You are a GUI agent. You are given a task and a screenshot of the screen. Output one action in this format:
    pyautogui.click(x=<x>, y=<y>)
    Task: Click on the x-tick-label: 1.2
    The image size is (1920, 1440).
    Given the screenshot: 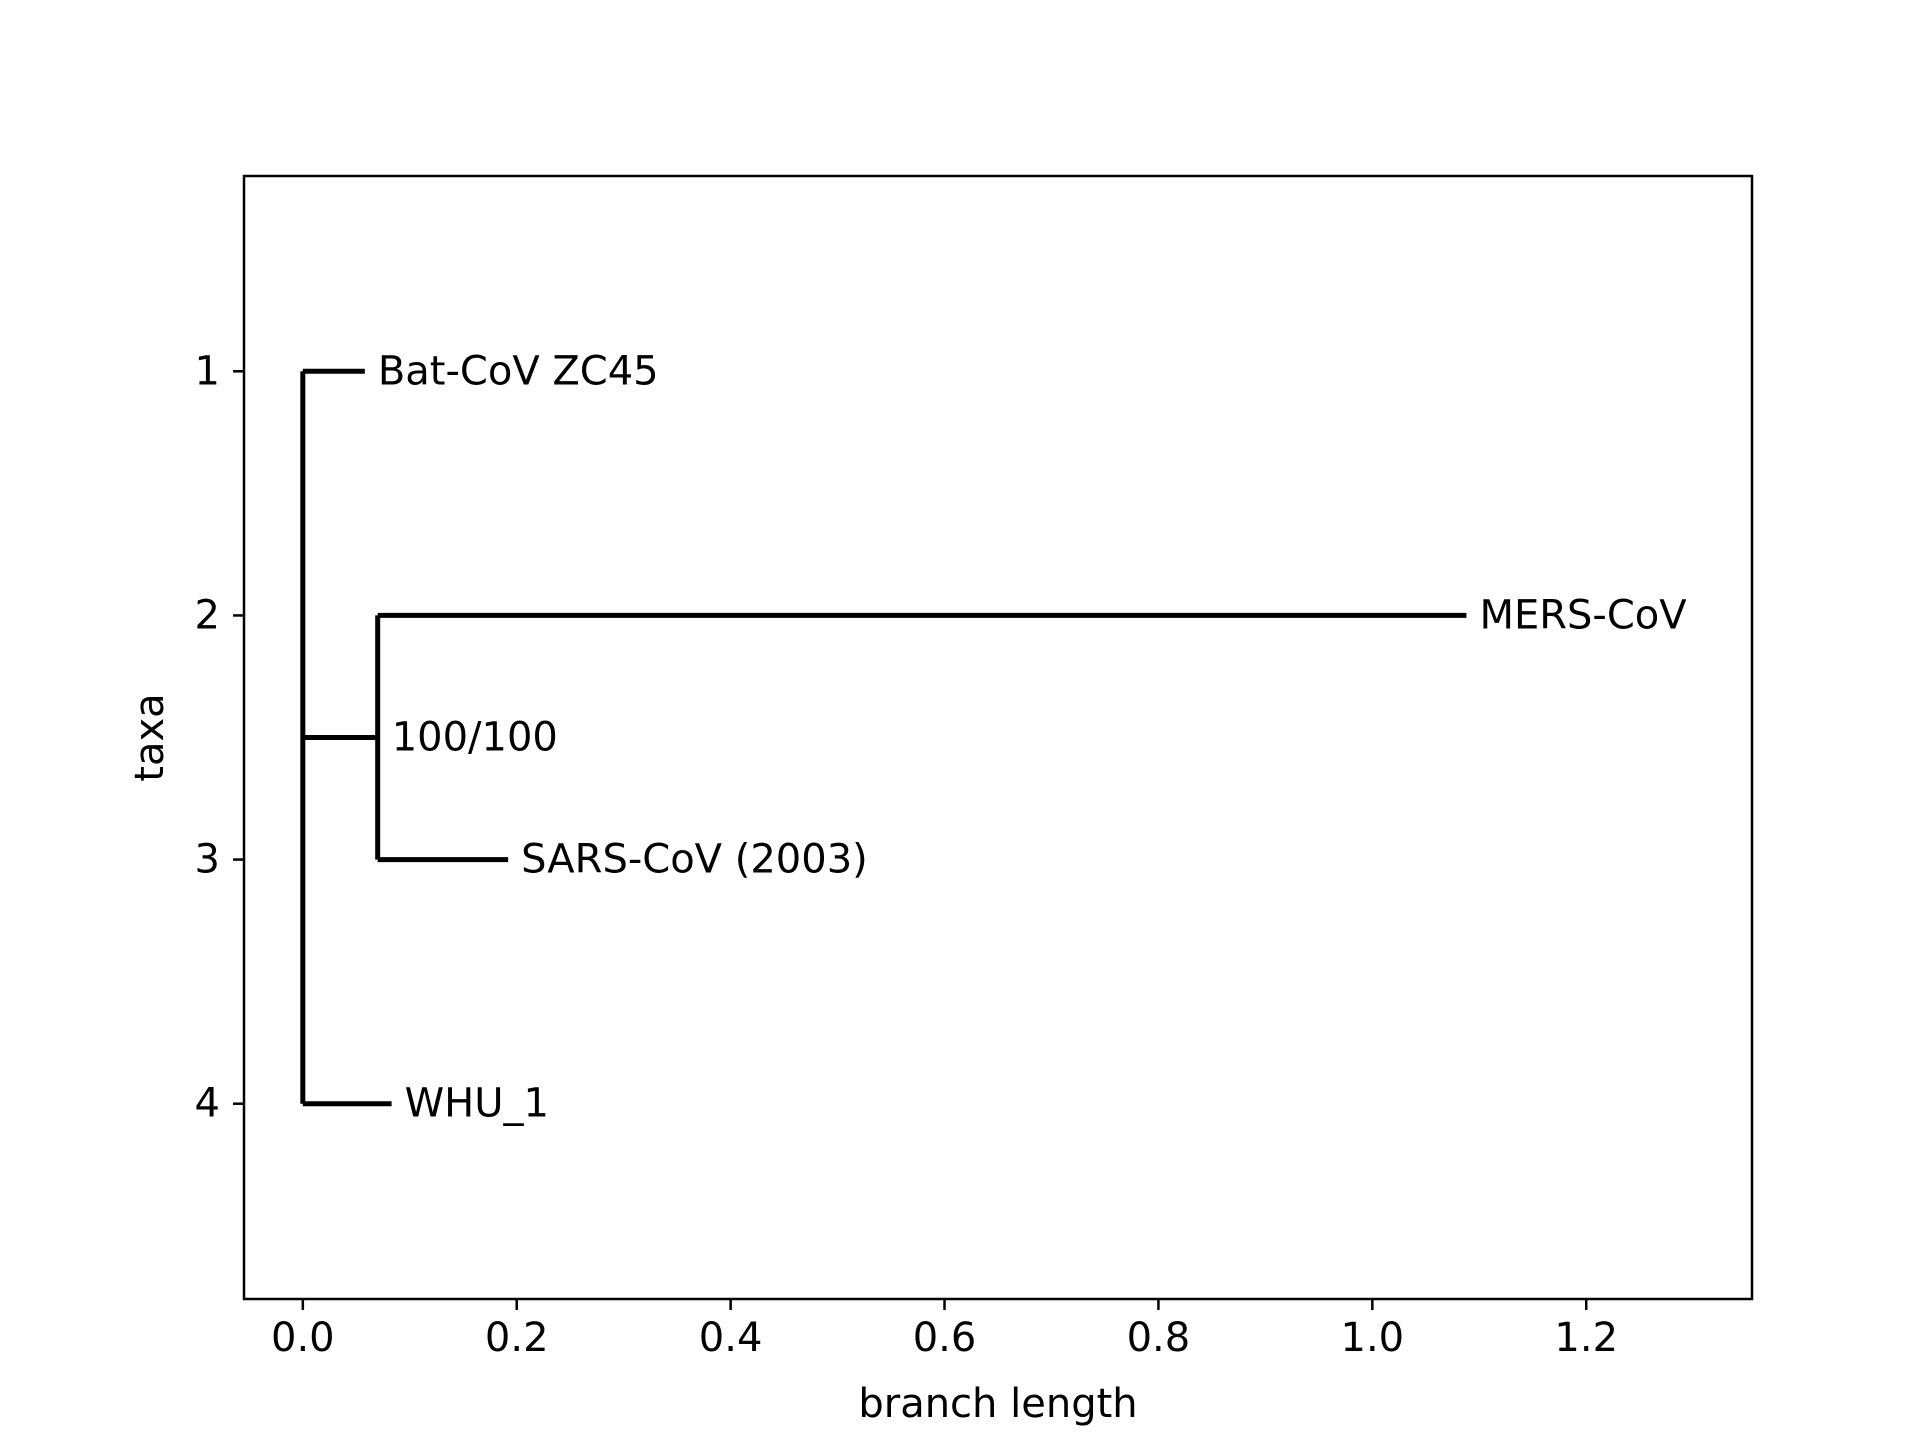 What is the action you would take?
    pyautogui.click(x=1586, y=1338)
    